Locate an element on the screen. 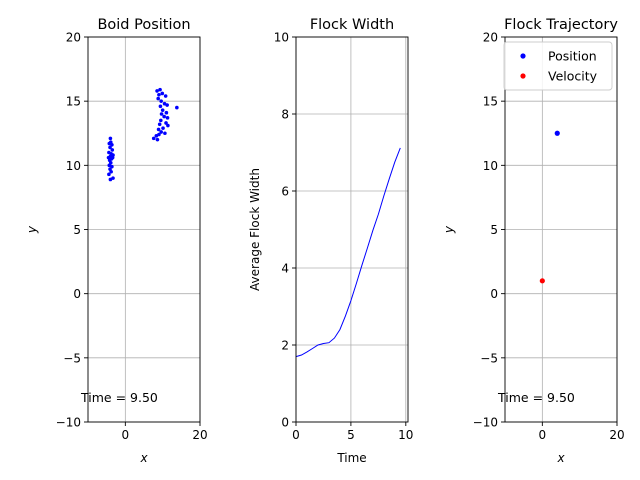 The height and width of the screenshot is (480, 640). chart-title: Flock Trajectory is located at coordinates (561, 25).